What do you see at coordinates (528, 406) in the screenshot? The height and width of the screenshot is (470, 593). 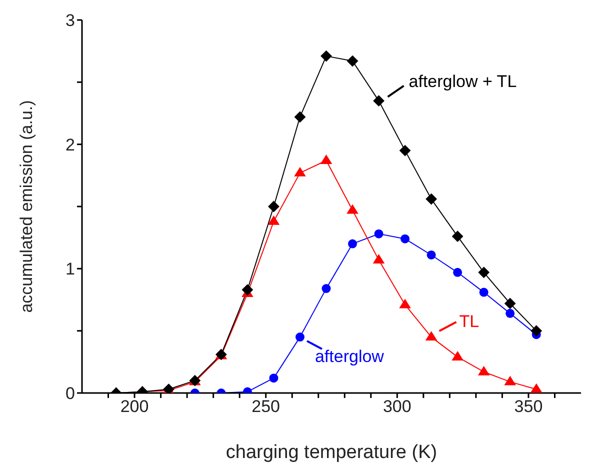 I see `x-tick-label: 350` at bounding box center [528, 406].